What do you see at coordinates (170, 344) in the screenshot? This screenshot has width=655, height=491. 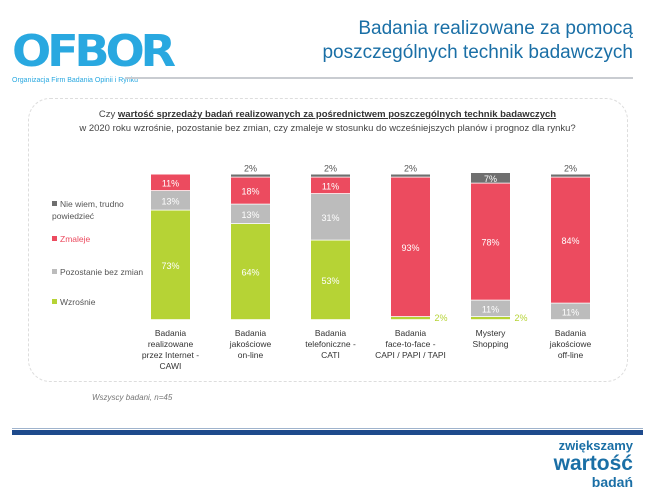 I see `category-label-line: realizowane` at bounding box center [170, 344].